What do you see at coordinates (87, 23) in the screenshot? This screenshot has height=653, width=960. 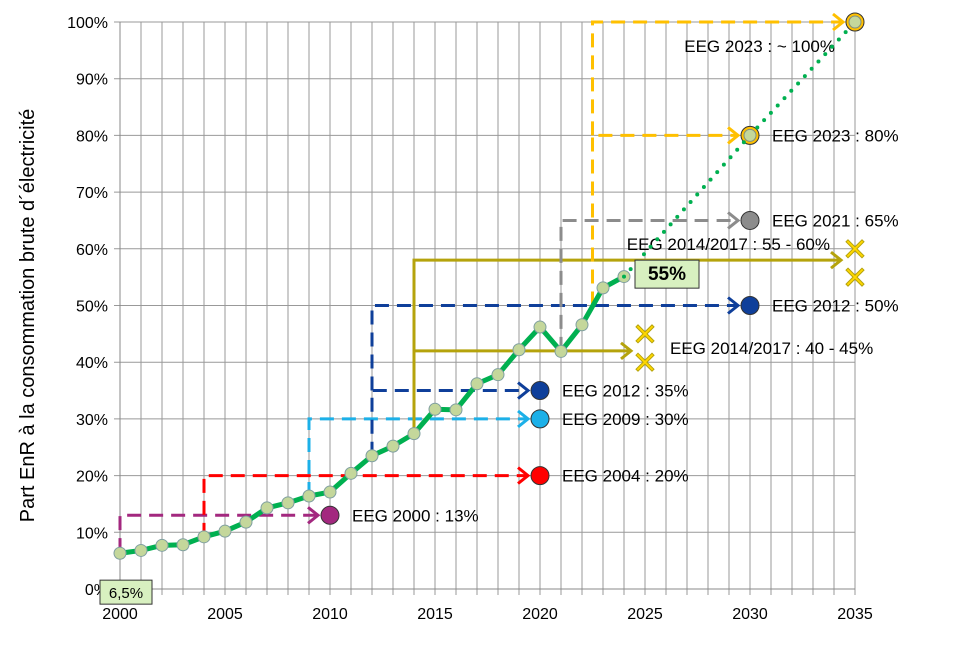 I see `y-tick-label: 100%` at bounding box center [87, 23].